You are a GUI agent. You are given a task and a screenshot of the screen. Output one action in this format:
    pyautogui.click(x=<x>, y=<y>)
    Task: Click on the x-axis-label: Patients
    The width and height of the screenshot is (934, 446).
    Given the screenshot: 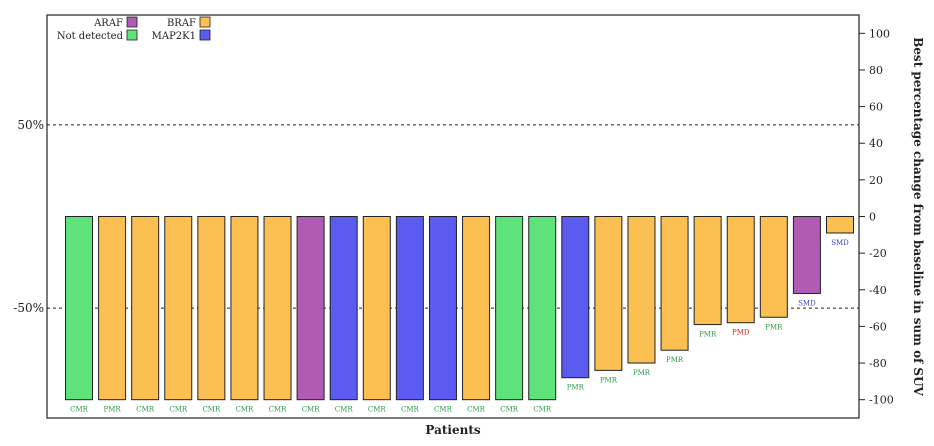 What is the action you would take?
    pyautogui.click(x=452, y=430)
    